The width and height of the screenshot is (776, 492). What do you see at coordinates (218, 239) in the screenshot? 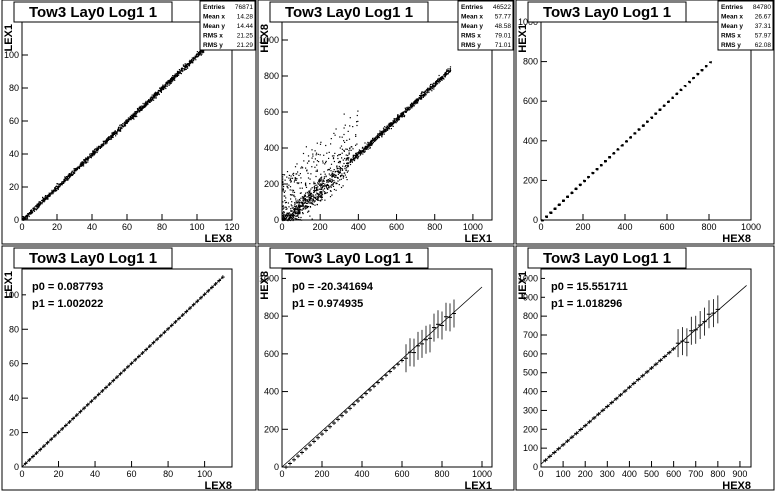
I see `x-axis-label: LEX8` at bounding box center [218, 239].